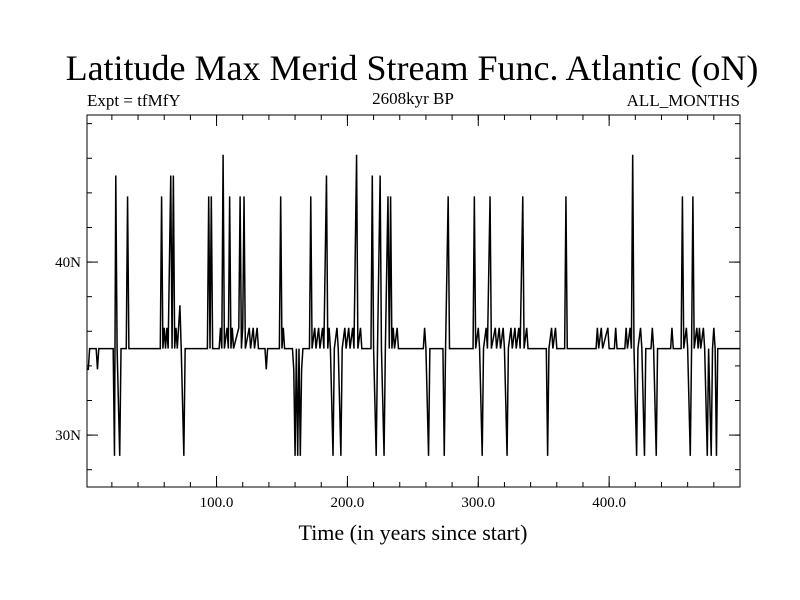  What do you see at coordinates (413, 532) in the screenshot?
I see `x-axis-label: Time (in years since start)` at bounding box center [413, 532].